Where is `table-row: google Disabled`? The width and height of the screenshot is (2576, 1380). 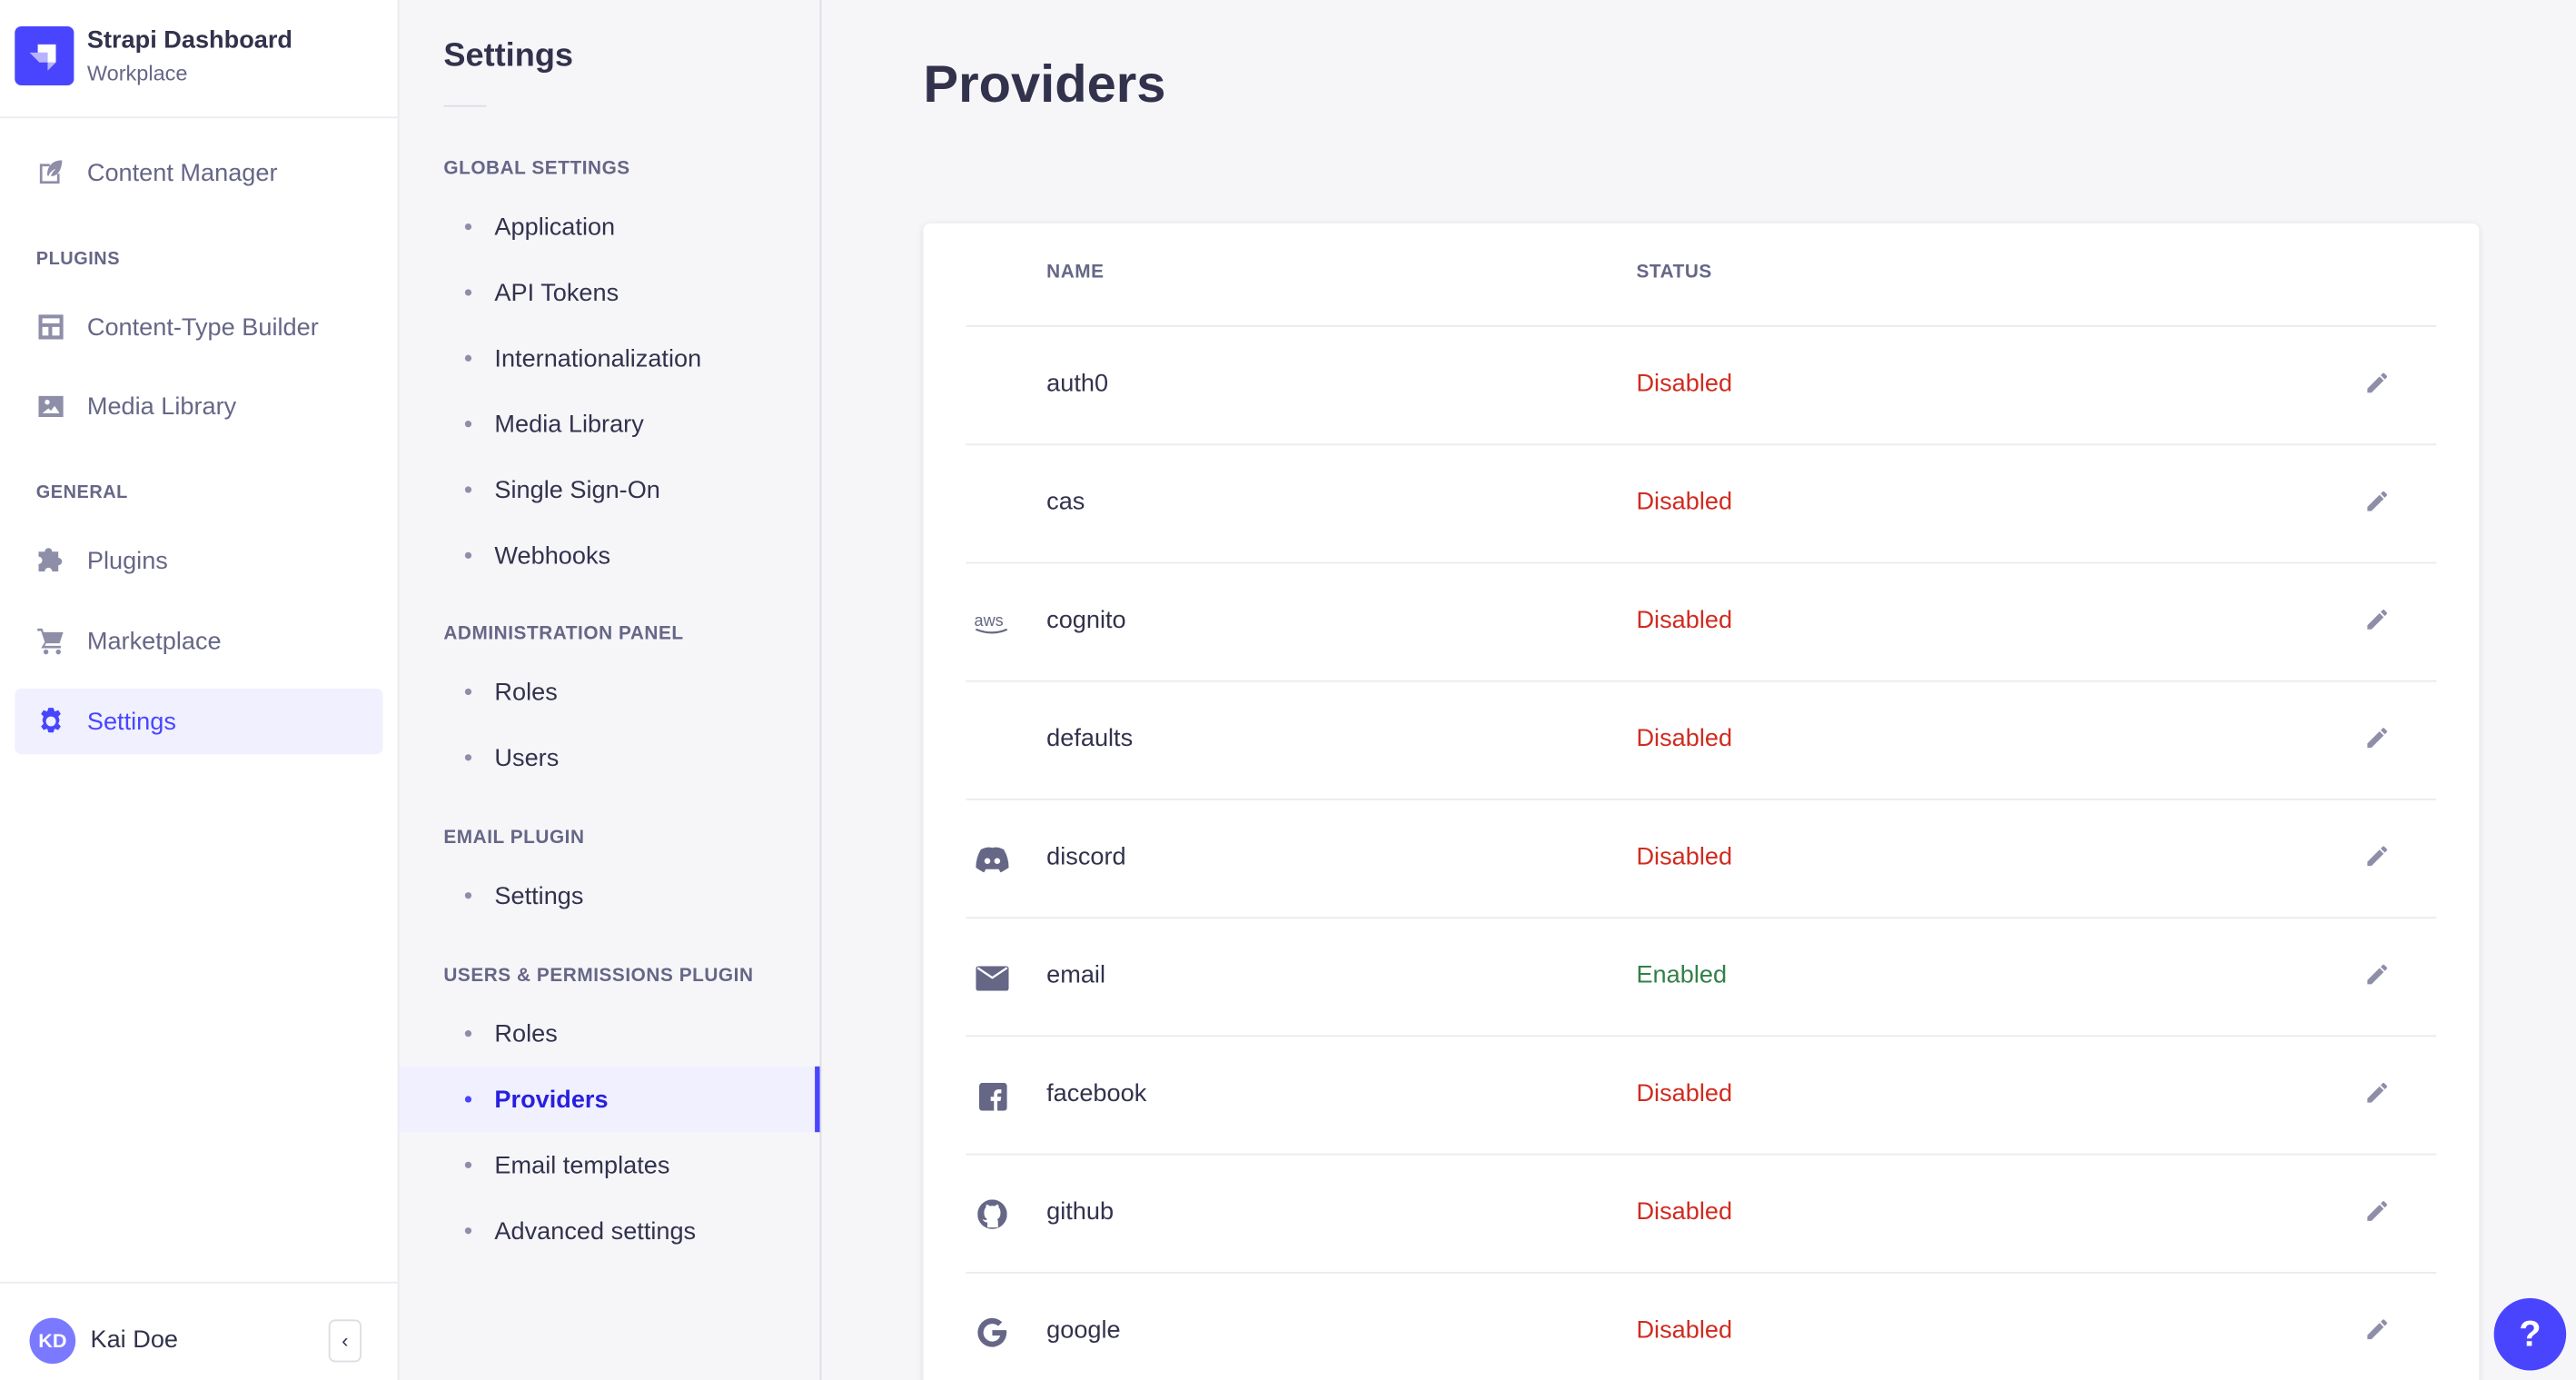 table-row: google Disabled is located at coordinates (1701, 1325).